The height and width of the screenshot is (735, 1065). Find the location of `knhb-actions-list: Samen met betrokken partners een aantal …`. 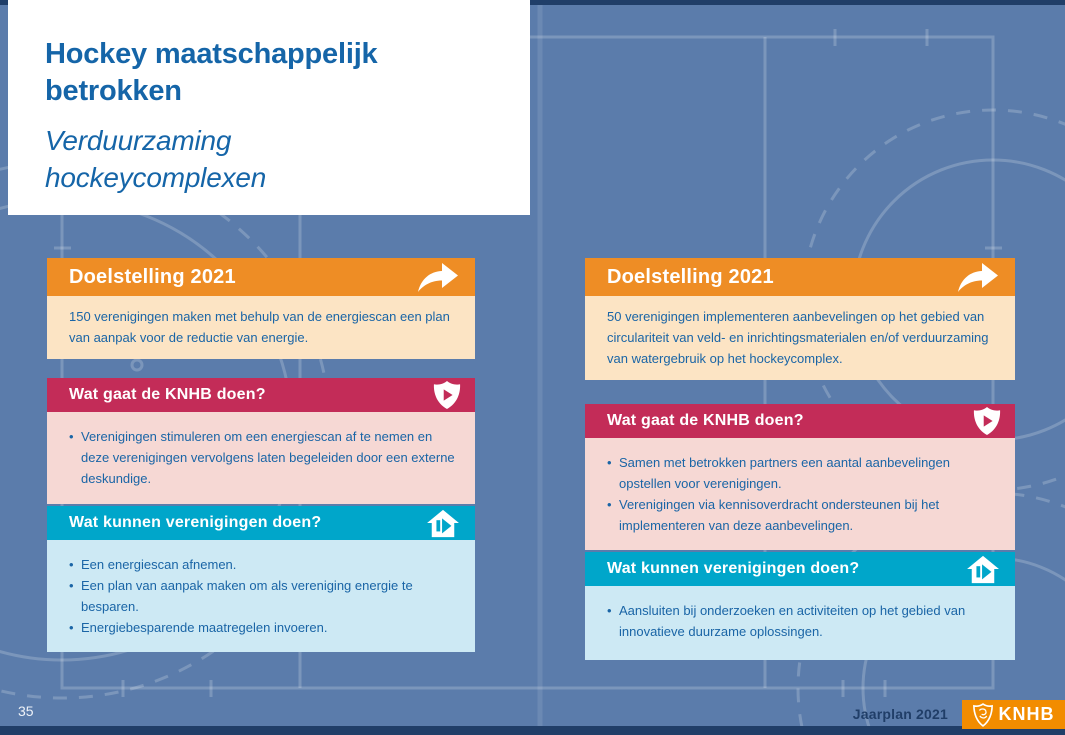

knhb-actions-list: Samen met betrokken partners een aantal … is located at coordinates (801, 494).